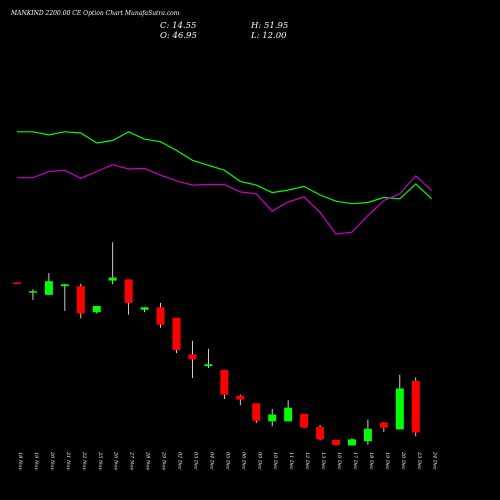 This screenshot has height=500, width=500. What do you see at coordinates (52, 460) in the screenshot?
I see `x-tick-label: 20 Nov` at bounding box center [52, 460].